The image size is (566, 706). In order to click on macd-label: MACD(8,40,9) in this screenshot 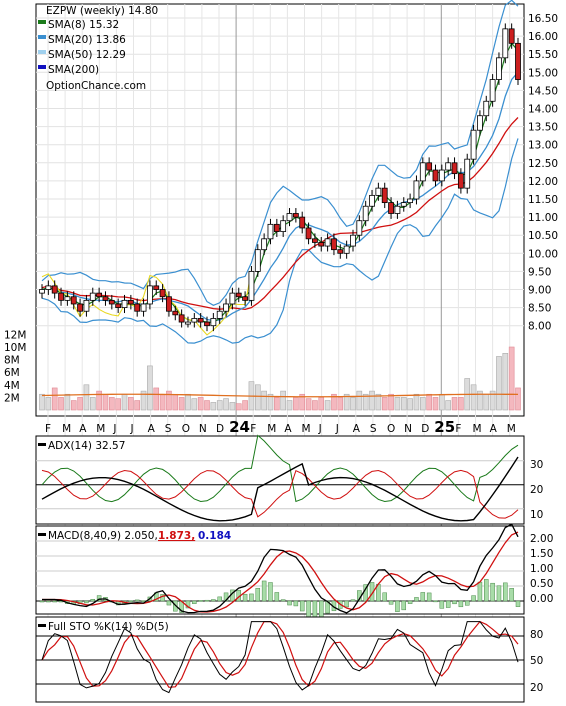, I will do `click(86, 536)`.